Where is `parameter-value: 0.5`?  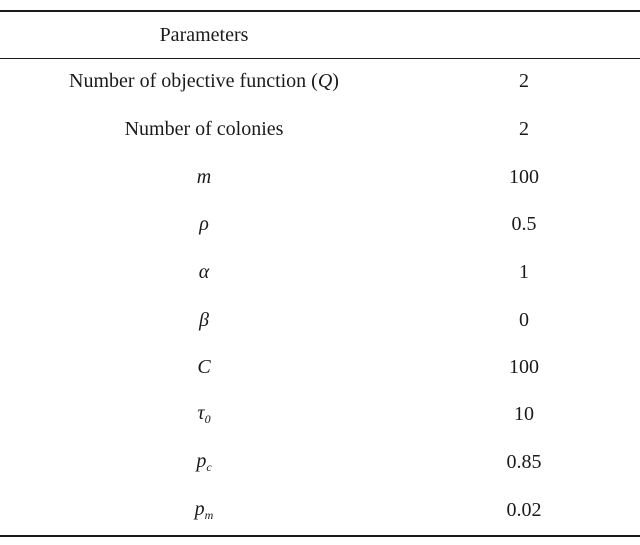
parameter-value: 0.5 is located at coordinates (524, 223).